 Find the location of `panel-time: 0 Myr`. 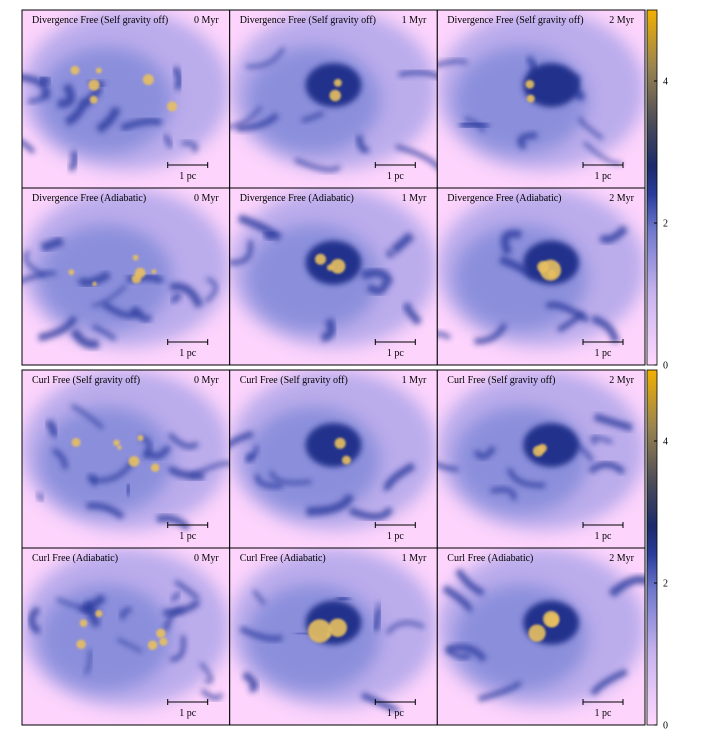

panel-time: 0 Myr is located at coordinates (206, 558).